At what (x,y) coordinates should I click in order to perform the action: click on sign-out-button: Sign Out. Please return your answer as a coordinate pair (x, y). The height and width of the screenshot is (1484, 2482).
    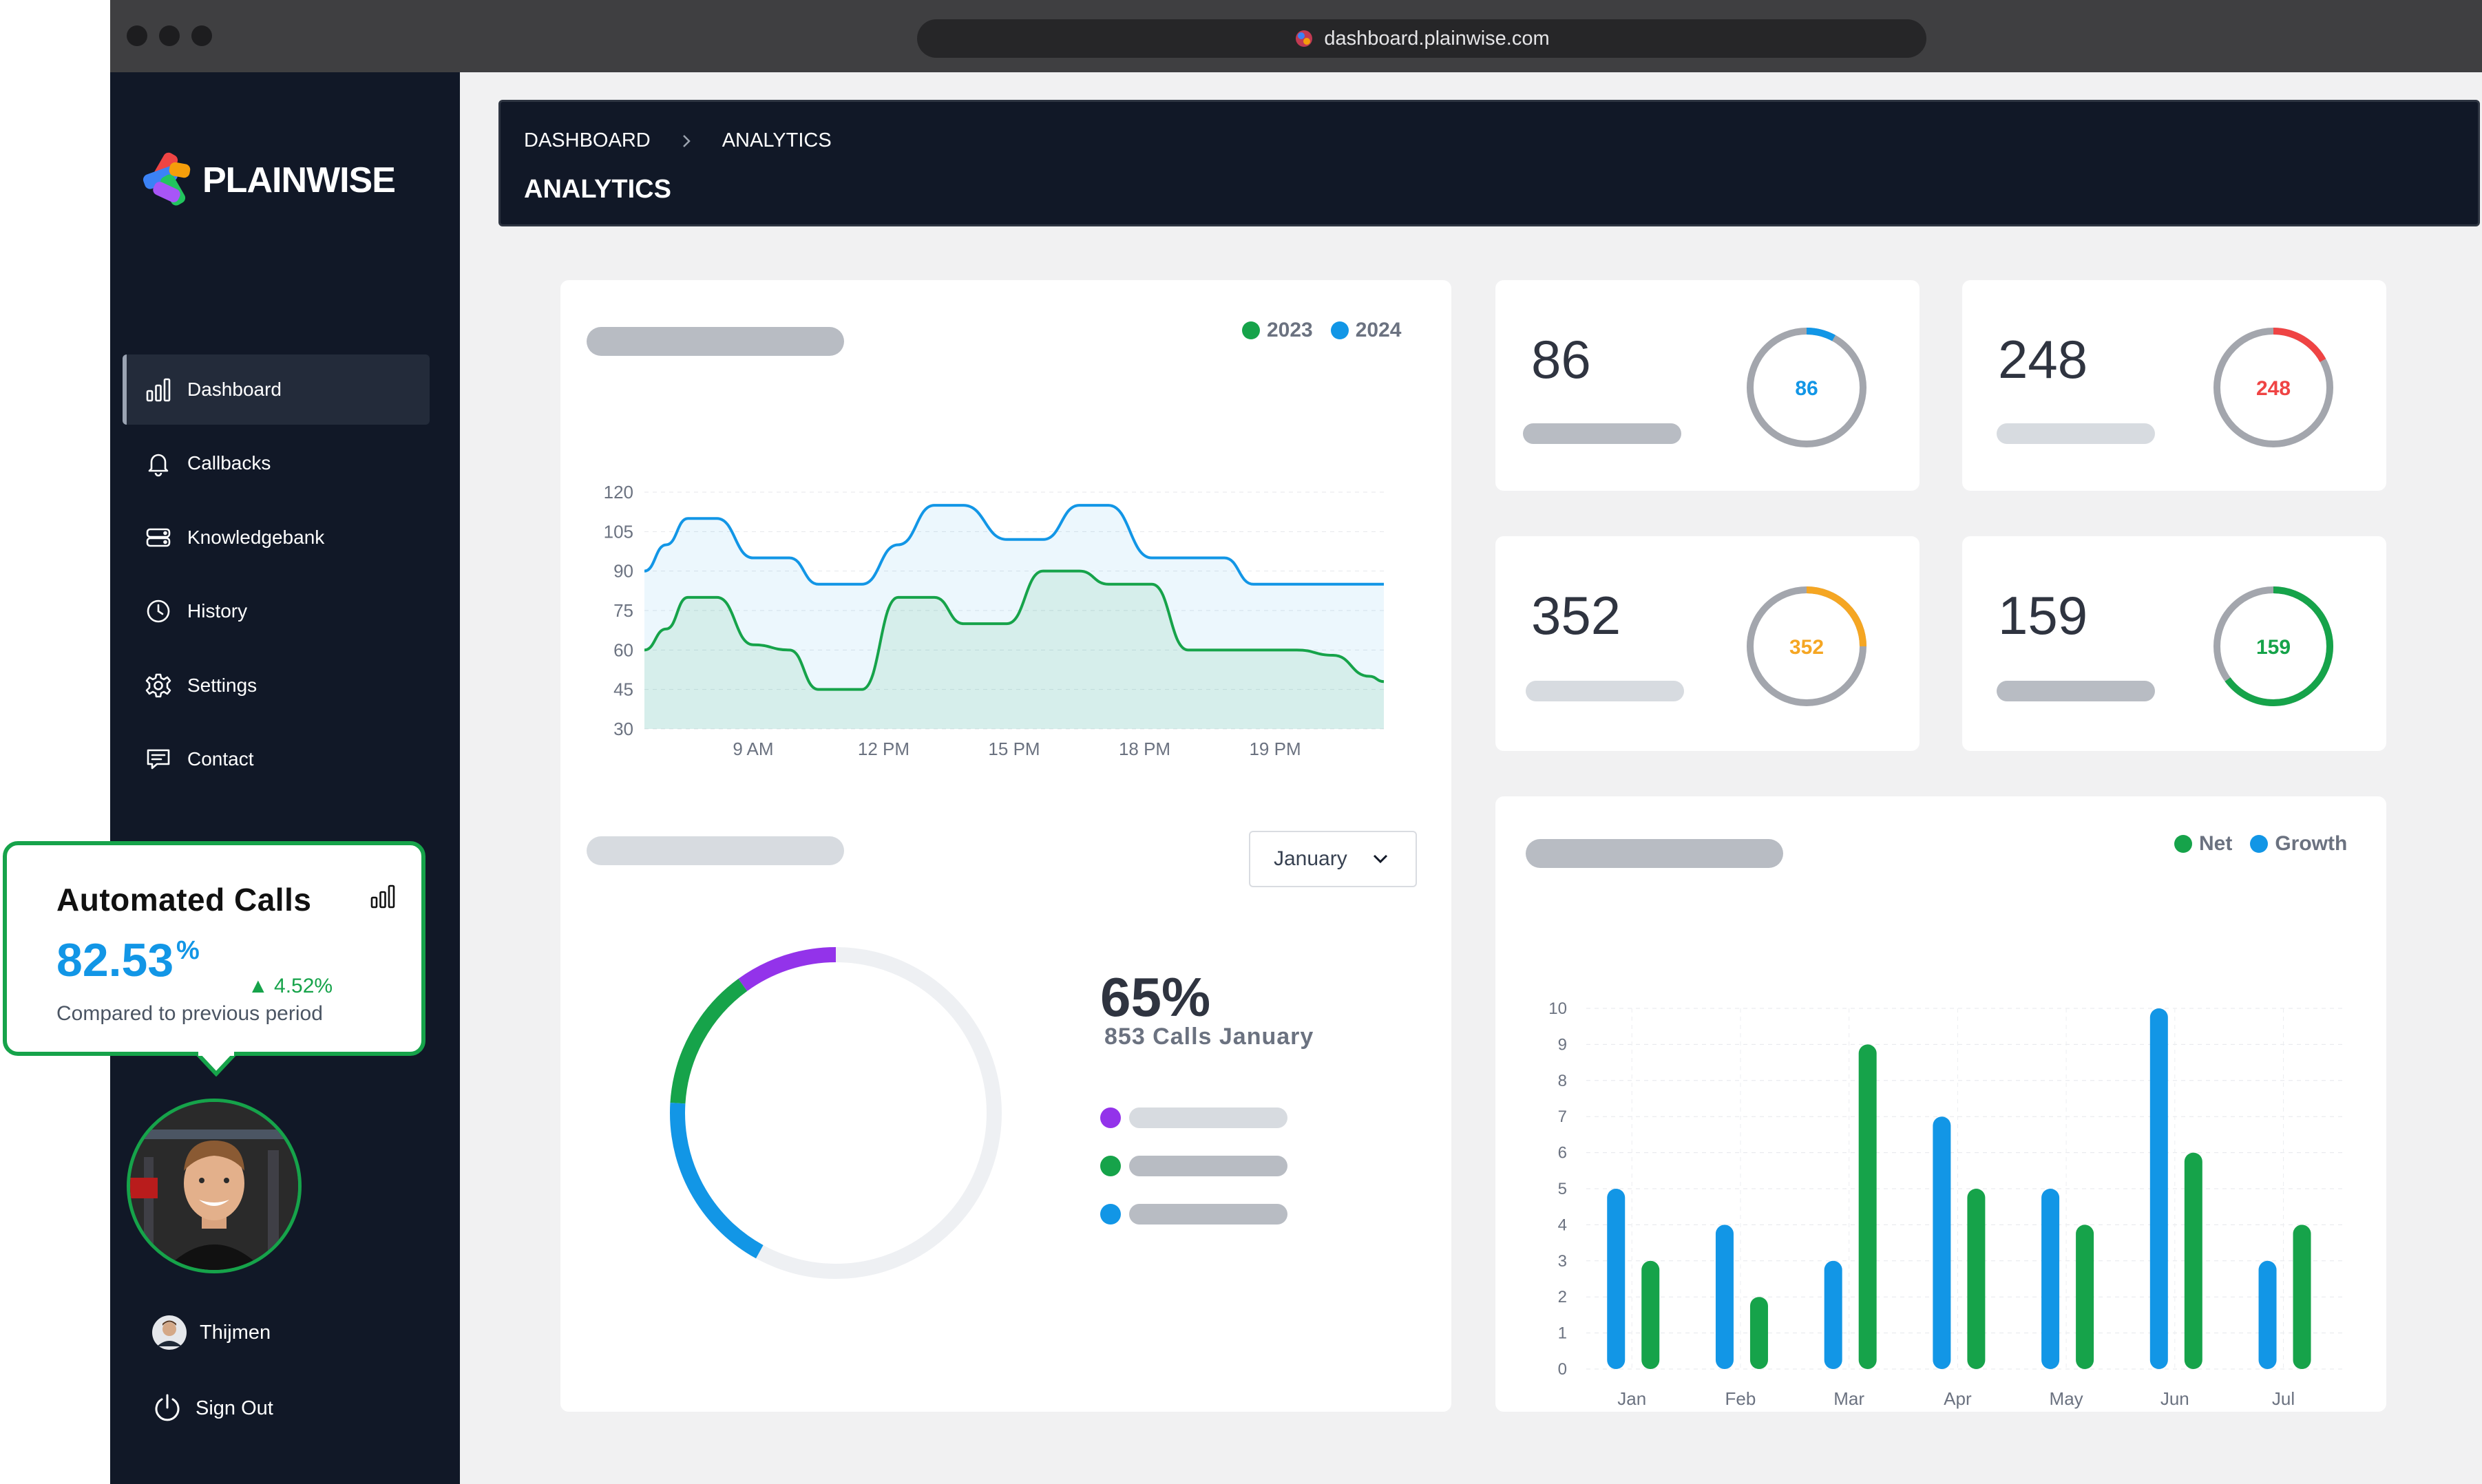
    Looking at the image, I should click on (212, 1408).